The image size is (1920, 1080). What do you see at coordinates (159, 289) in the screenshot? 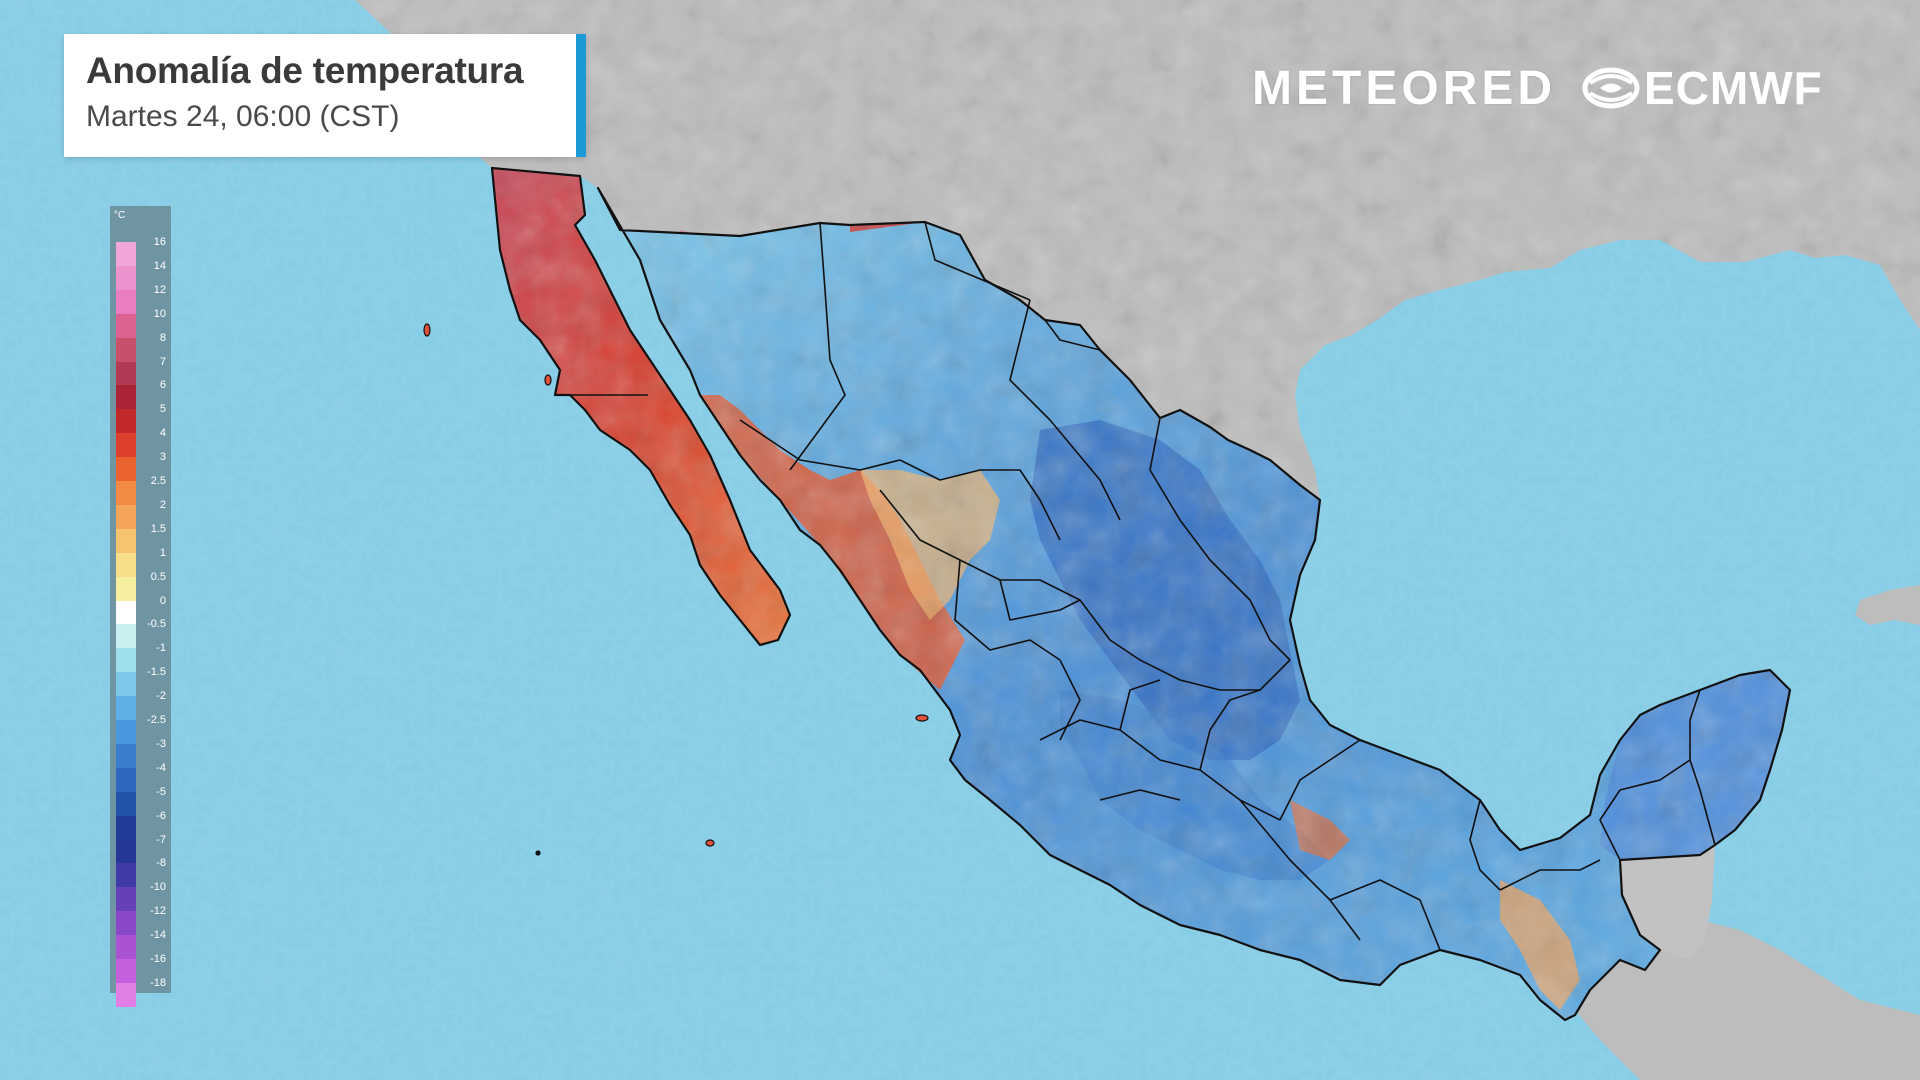
I see `legend-tick-label: 12` at bounding box center [159, 289].